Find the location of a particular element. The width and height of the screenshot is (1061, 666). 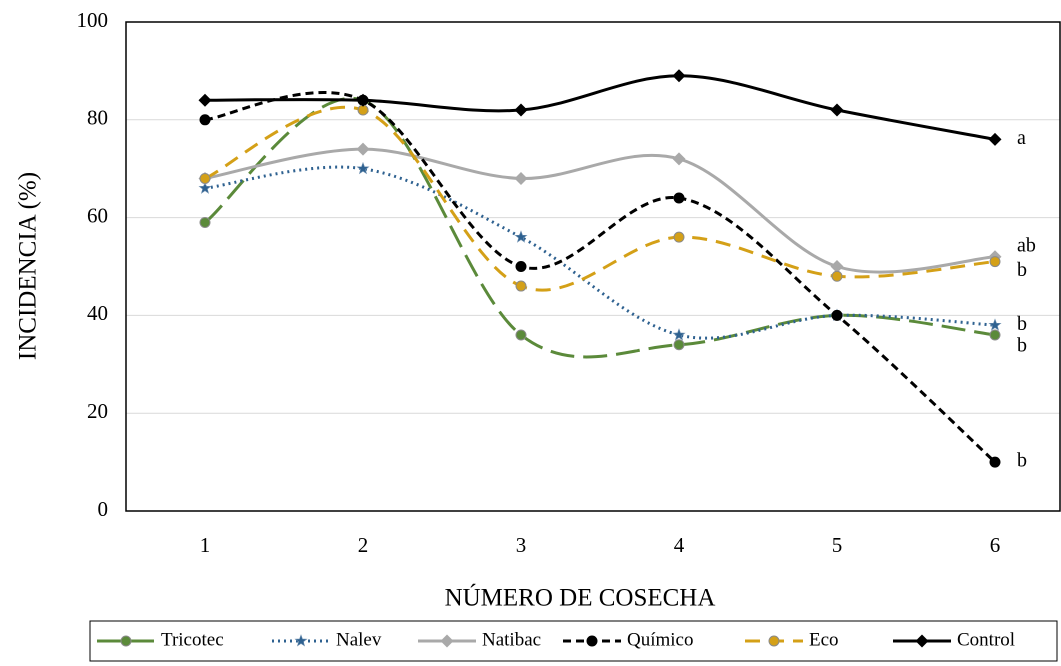

y-tick-label: 80 is located at coordinates (97, 118).